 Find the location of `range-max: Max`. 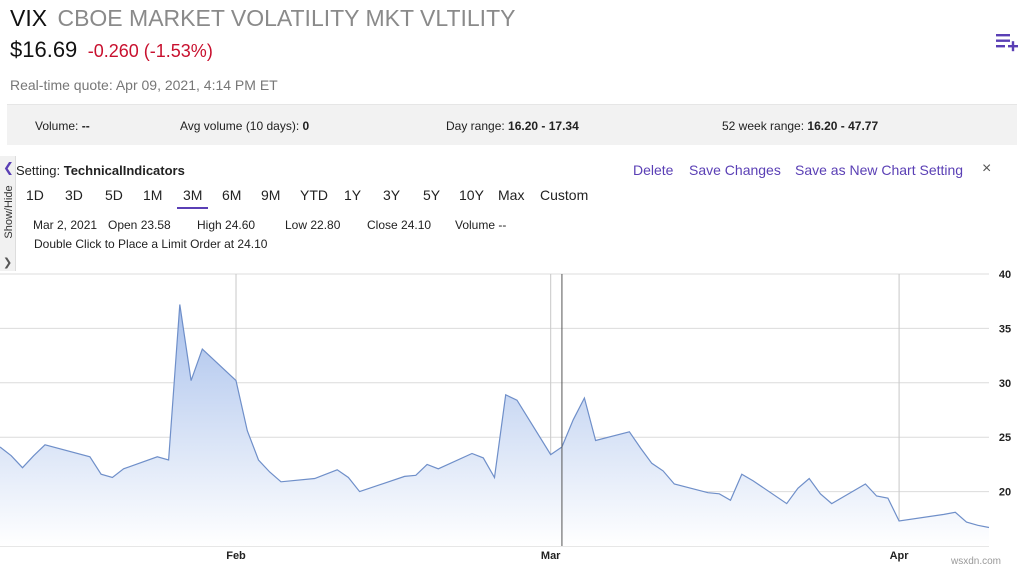

range-max: Max is located at coordinates (511, 195).